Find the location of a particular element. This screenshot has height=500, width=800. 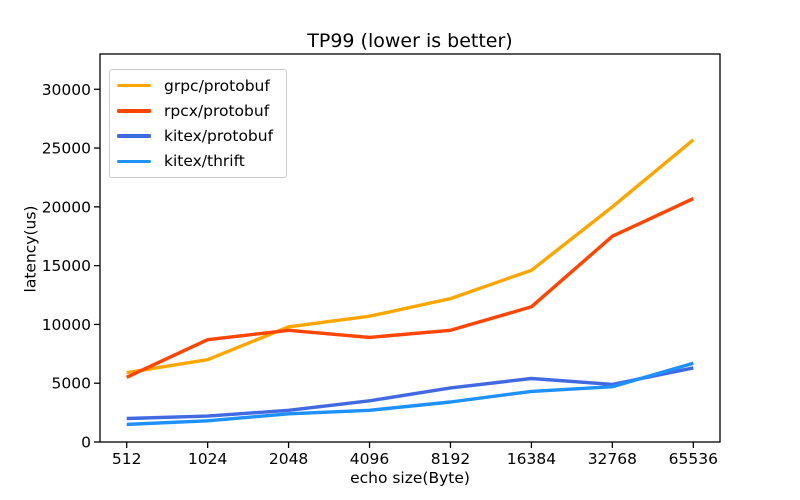

x-tick-label: 4096 is located at coordinates (369, 459).